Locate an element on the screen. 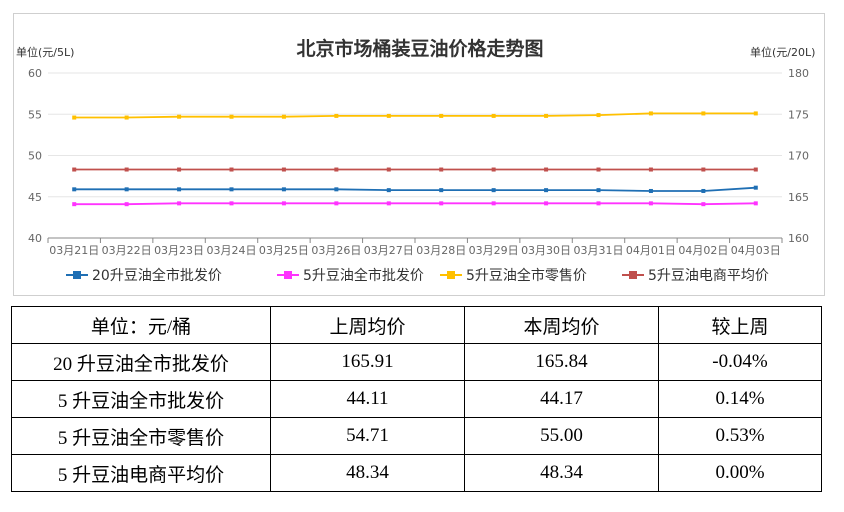  table-cell: -0.04% is located at coordinates (740, 362).